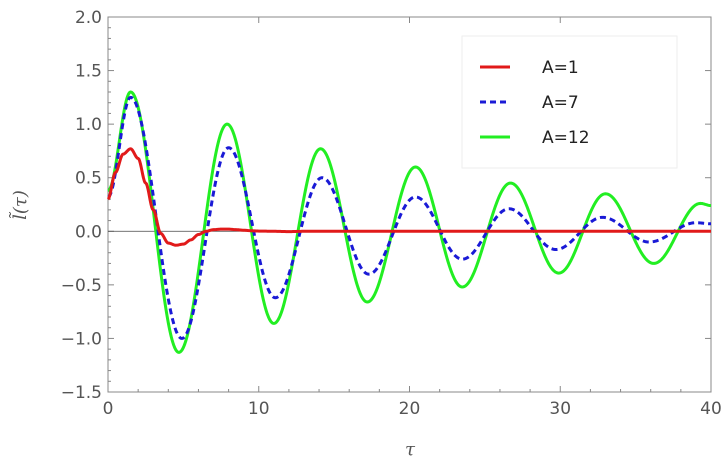 Image resolution: width=723 pixels, height=461 pixels. What do you see at coordinates (711, 409) in the screenshot?
I see `x-tick-label: 40` at bounding box center [711, 409].